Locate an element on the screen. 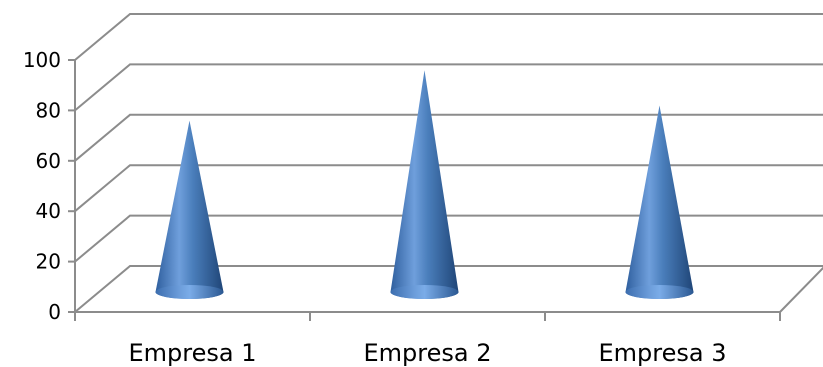 This screenshot has width=823, height=367. y-tick-label: 80 is located at coordinates (48, 110).